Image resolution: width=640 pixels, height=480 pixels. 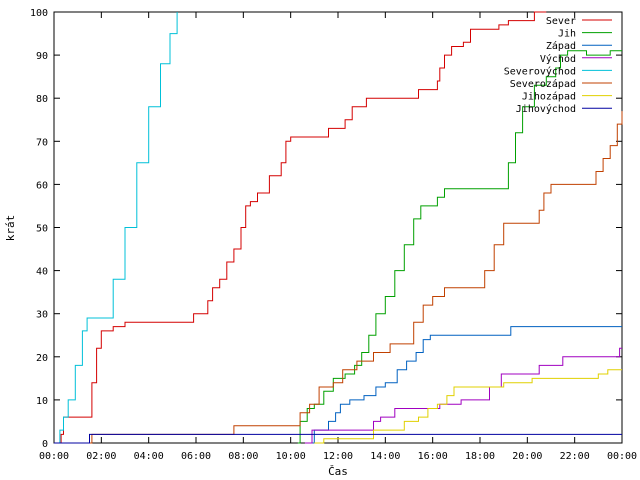 I want to click on x-tick-label: 20:00, so click(x=527, y=456).